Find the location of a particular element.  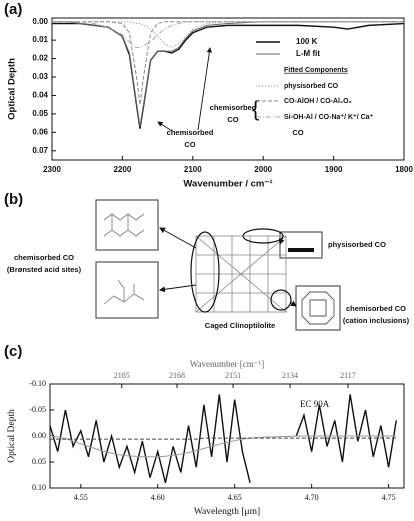

x-tick-label: 2300 is located at coordinates (52, 169).